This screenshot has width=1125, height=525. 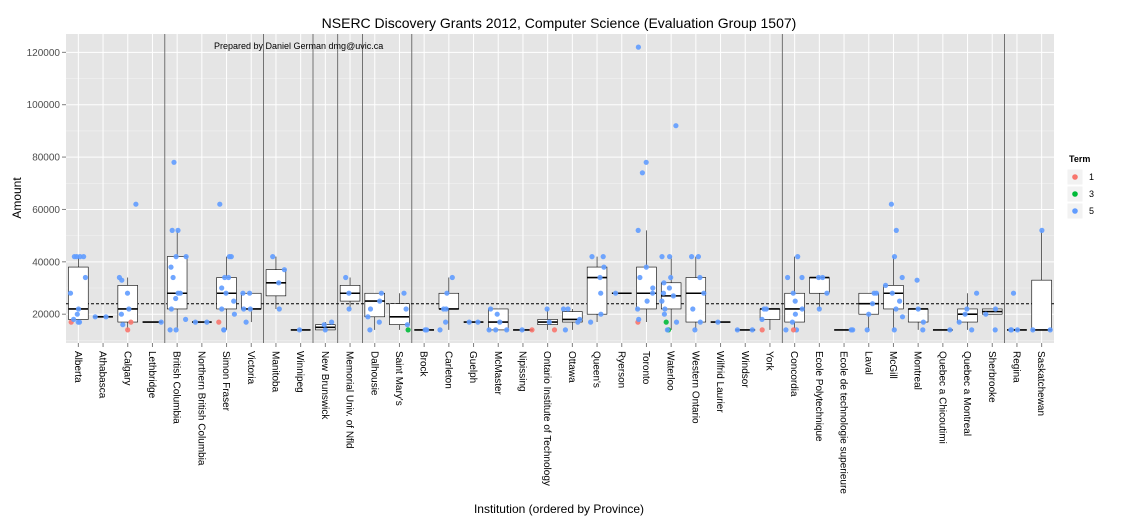 I want to click on legend: Term 1 3 5, so click(x=1080, y=187).